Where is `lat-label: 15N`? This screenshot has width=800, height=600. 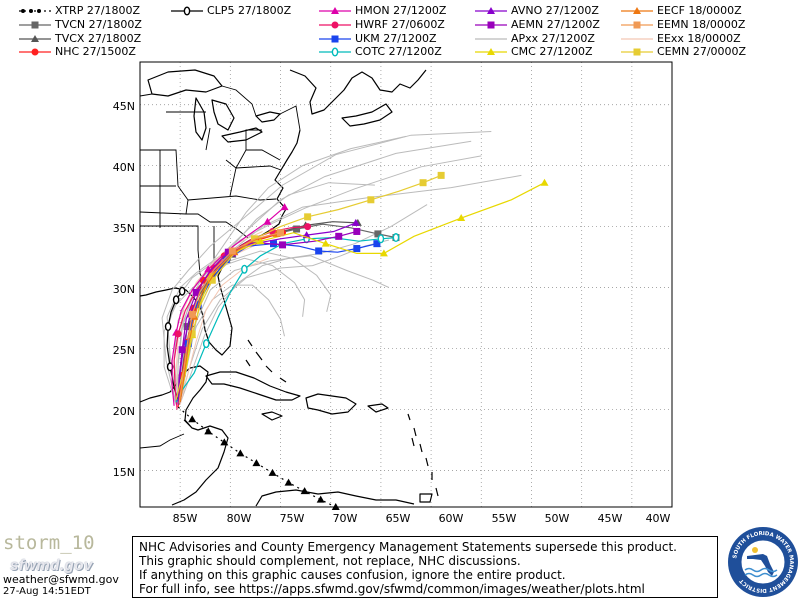 lat-label: 15N is located at coordinates (124, 472).